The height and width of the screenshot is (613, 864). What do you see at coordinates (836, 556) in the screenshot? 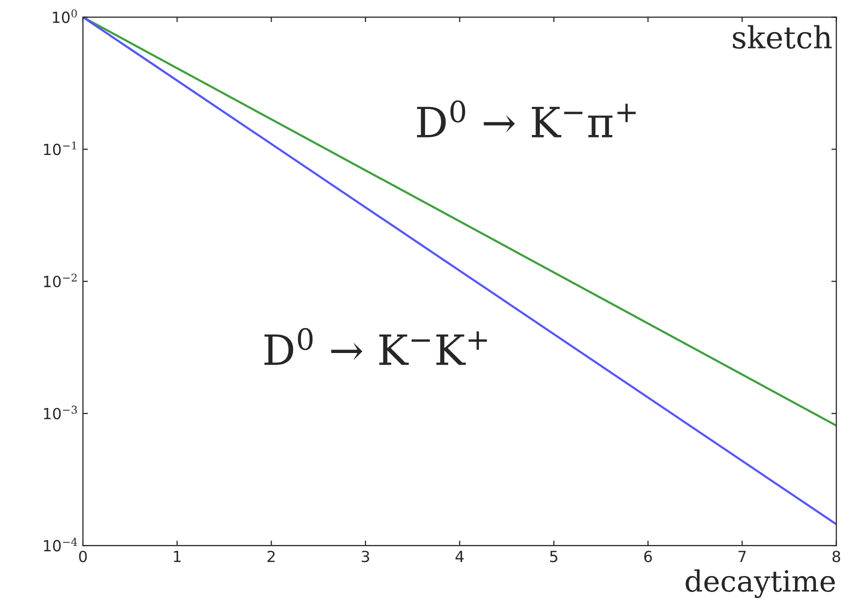
I see `x-tick-label: 8` at bounding box center [836, 556].